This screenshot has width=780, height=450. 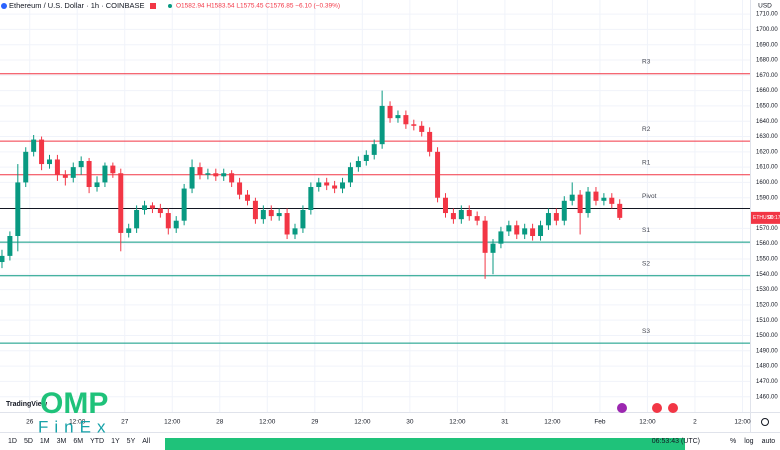 What do you see at coordinates (765, 6) in the screenshot?
I see `currency: USD` at bounding box center [765, 6].